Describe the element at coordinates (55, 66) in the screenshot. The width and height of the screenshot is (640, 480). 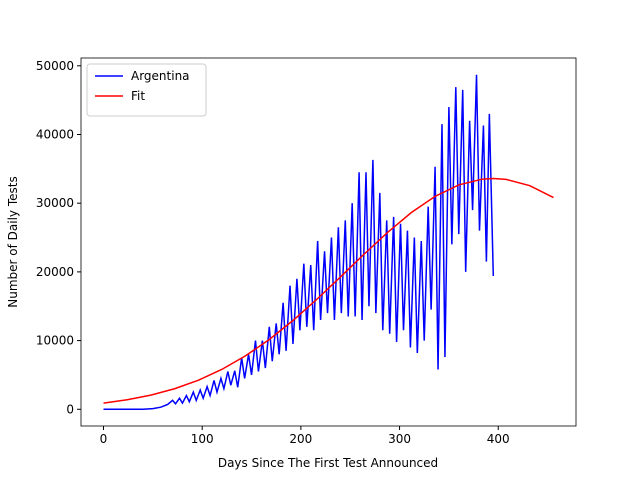
I see `y-tick-label: 50000` at that location.